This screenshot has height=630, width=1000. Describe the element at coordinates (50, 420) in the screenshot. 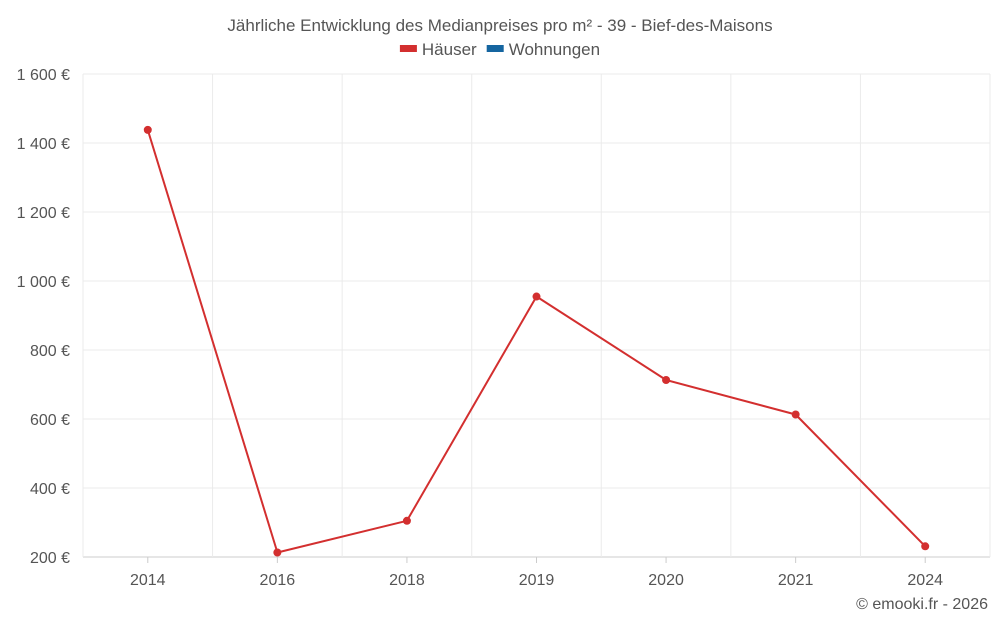

I see `y-tick-label: 600 €` at that location.